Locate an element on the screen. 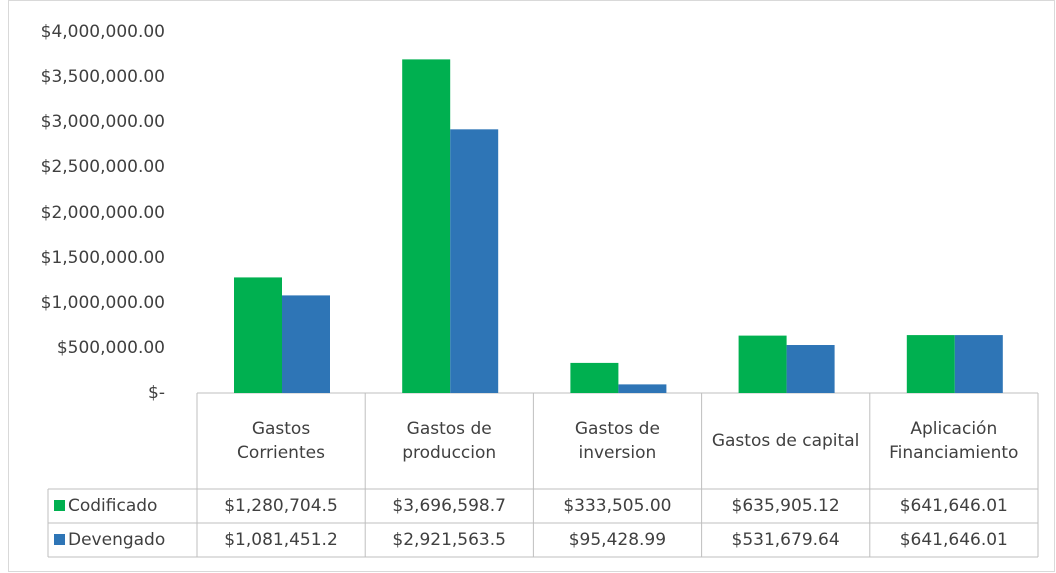  y-tick-label: $4,000,000.00 is located at coordinates (102, 32).